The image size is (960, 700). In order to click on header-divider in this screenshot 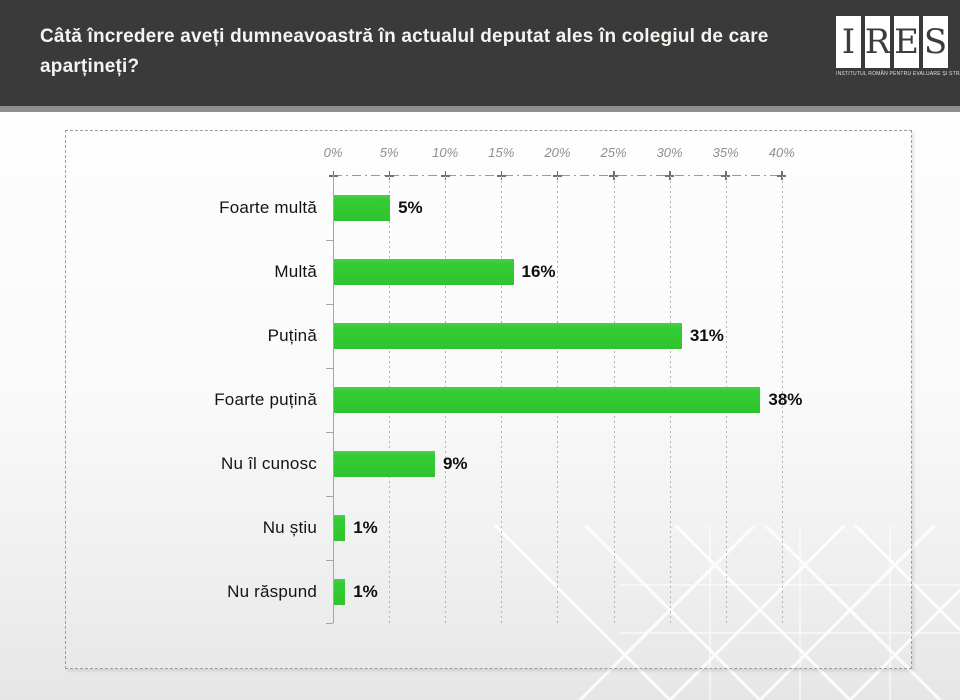, I will do `click(480, 109)`.